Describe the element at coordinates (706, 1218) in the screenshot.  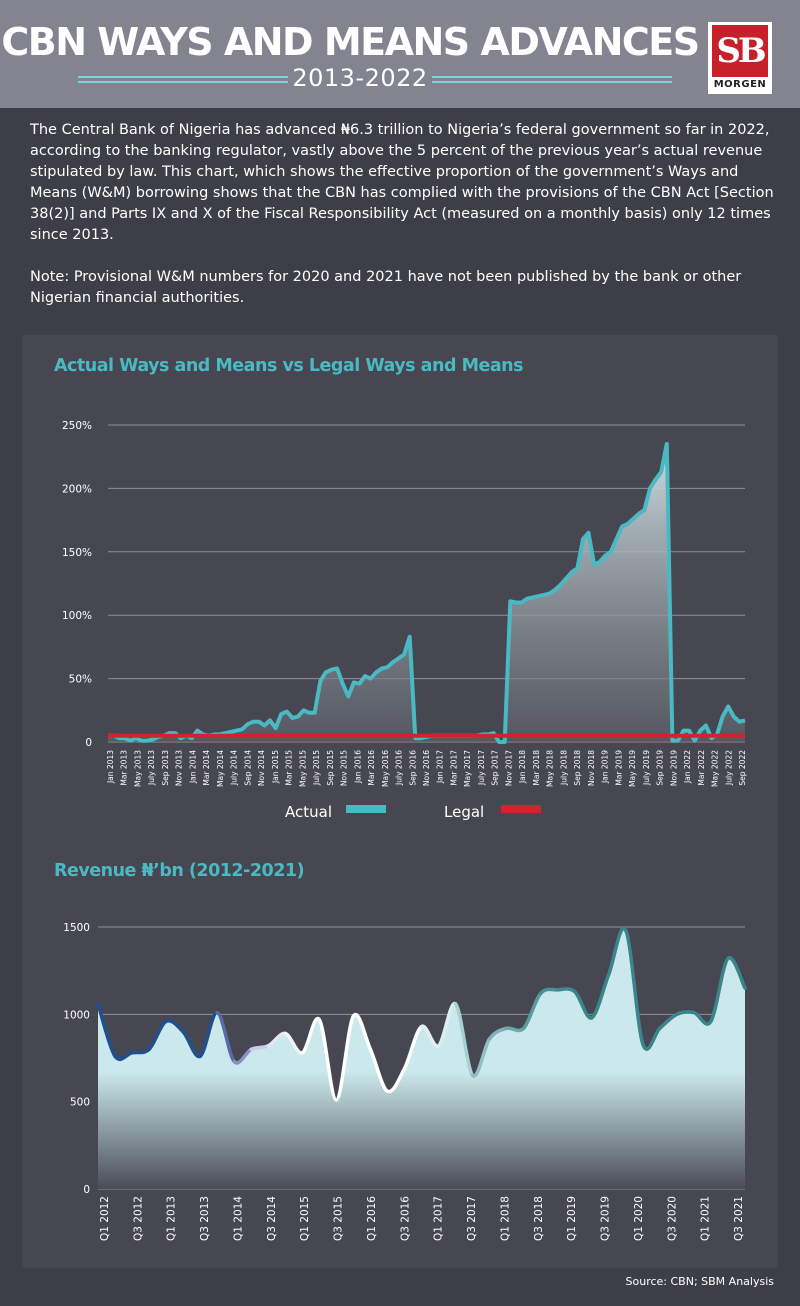
I see `rev-x-tick-label: Q1 2021` at that location.